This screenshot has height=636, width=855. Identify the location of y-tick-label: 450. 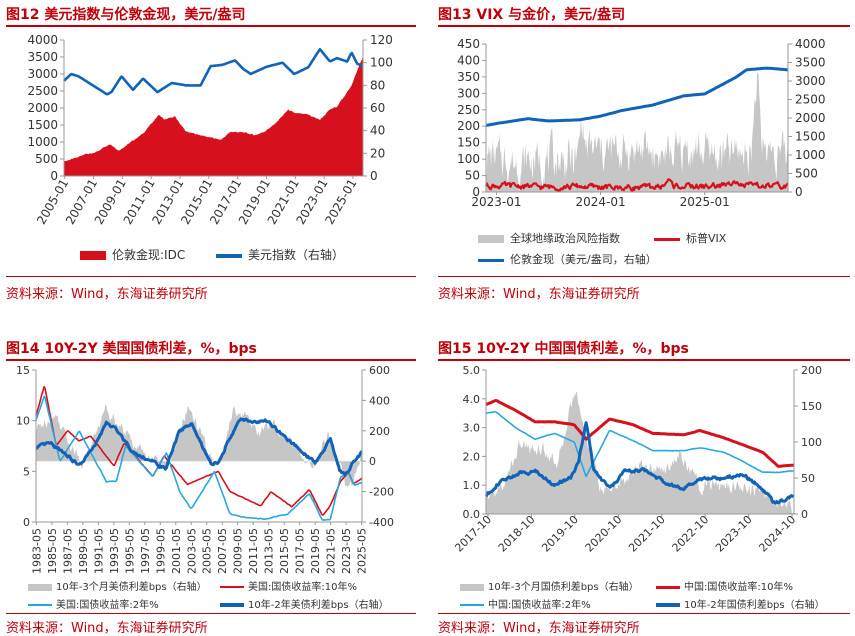
(468, 44).